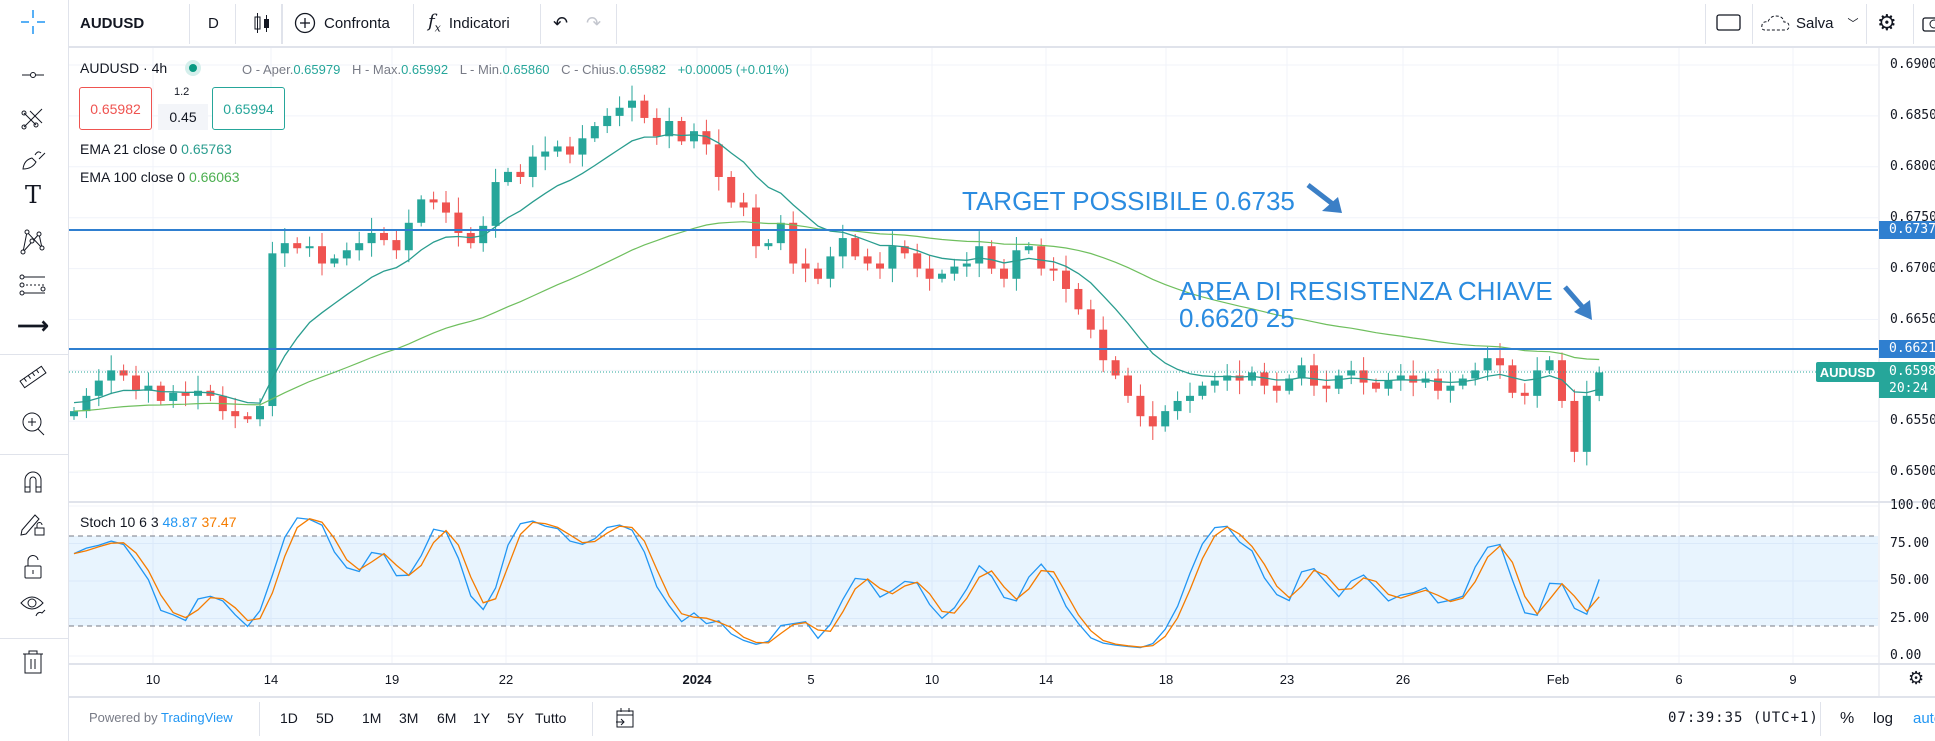 This screenshot has height=741, width=1935. What do you see at coordinates (593, 23) in the screenshot?
I see `redo-button: ↷` at bounding box center [593, 23].